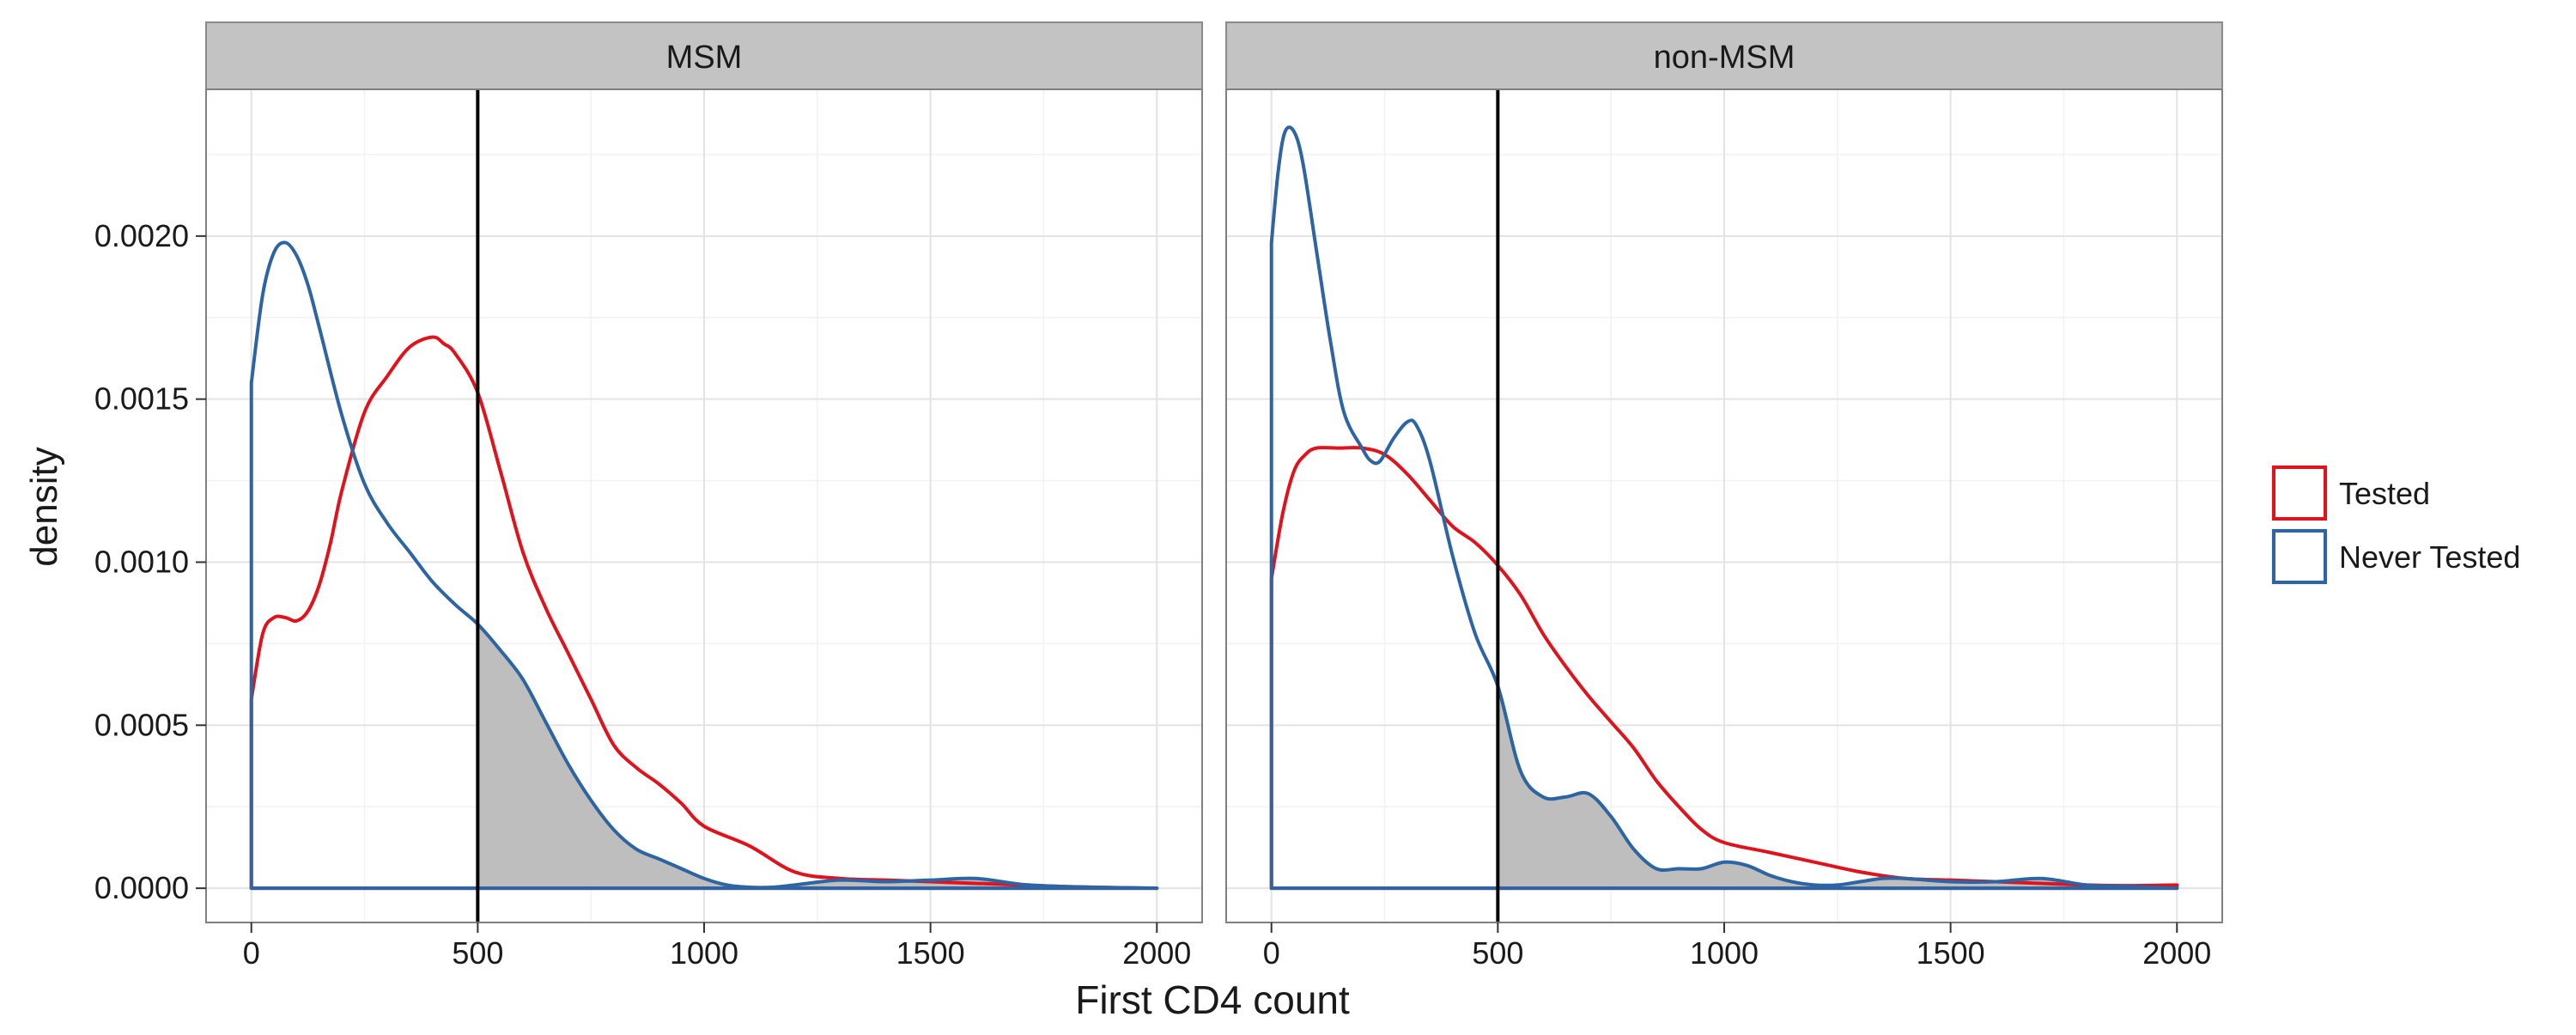 The width and height of the screenshot is (2576, 1035). I want to click on y-tick-label: 0.0010, so click(142, 561).